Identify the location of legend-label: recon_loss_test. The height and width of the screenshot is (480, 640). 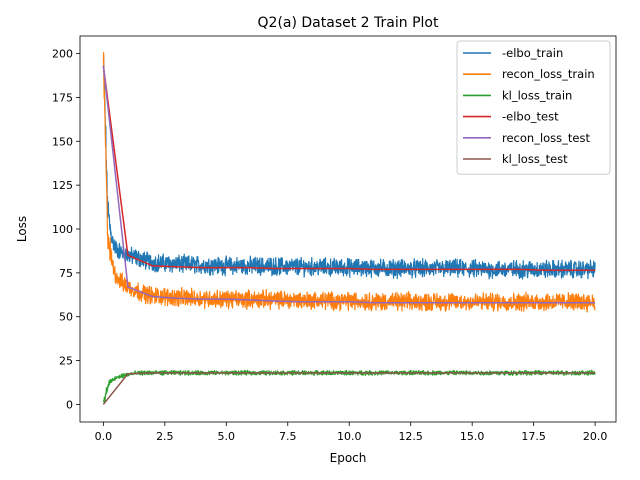
(546, 138).